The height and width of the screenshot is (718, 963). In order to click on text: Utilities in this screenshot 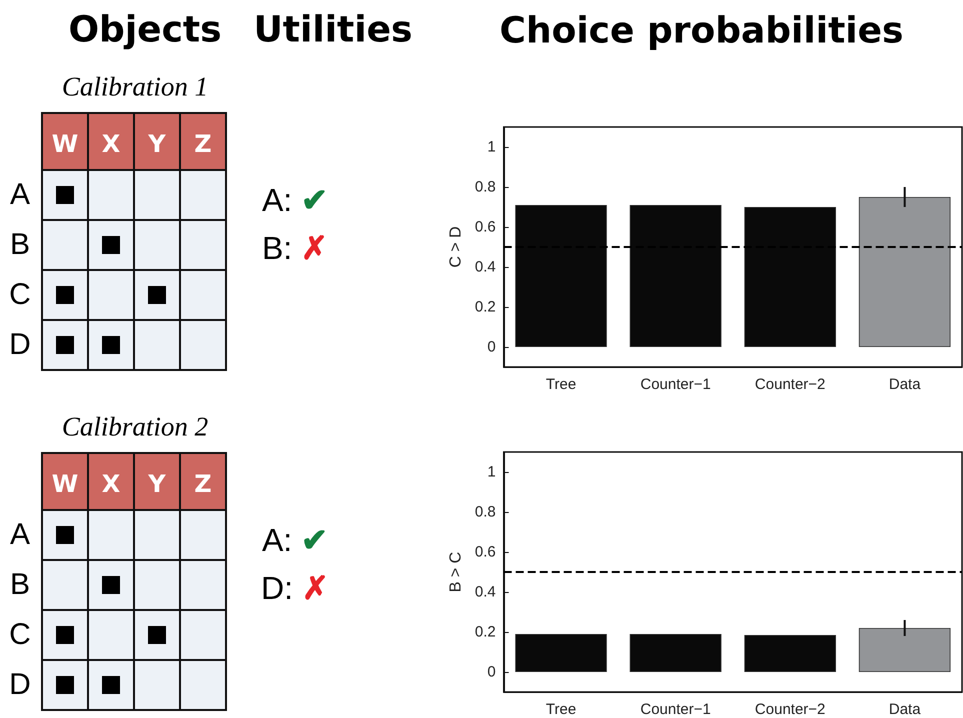, I will do `click(333, 30)`.